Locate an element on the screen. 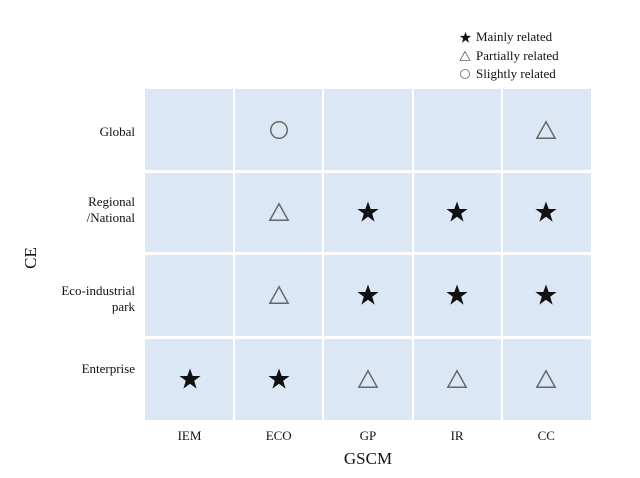  y-axis-title: CE is located at coordinates (30, 258).